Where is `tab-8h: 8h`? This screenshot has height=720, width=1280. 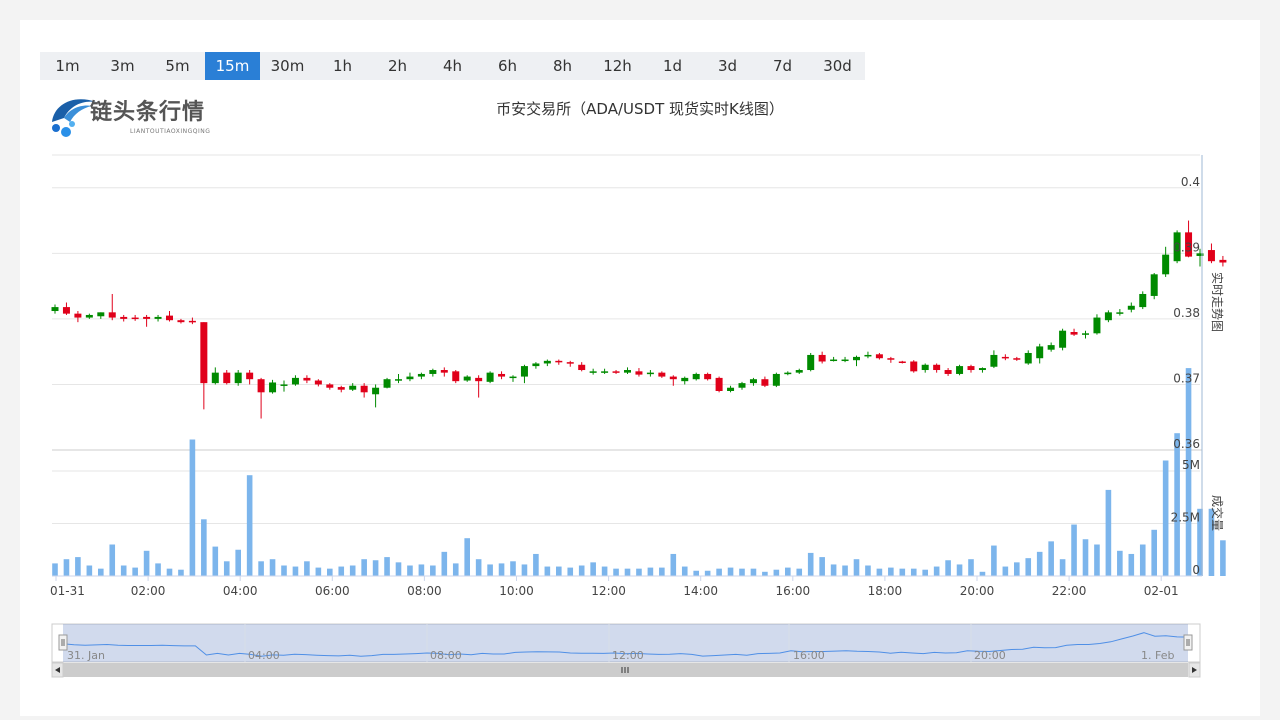 tab-8h: 8h is located at coordinates (562, 66).